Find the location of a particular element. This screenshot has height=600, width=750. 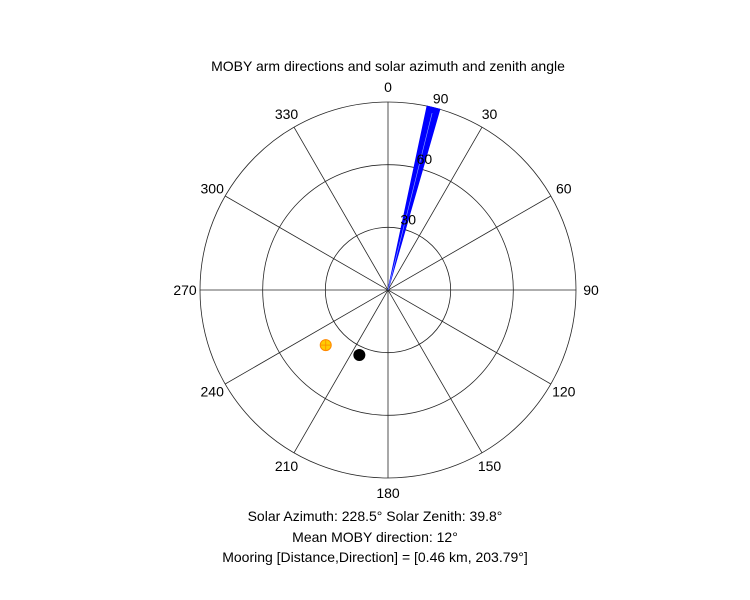

moby-arm-wedge is located at coordinates (414, 198).